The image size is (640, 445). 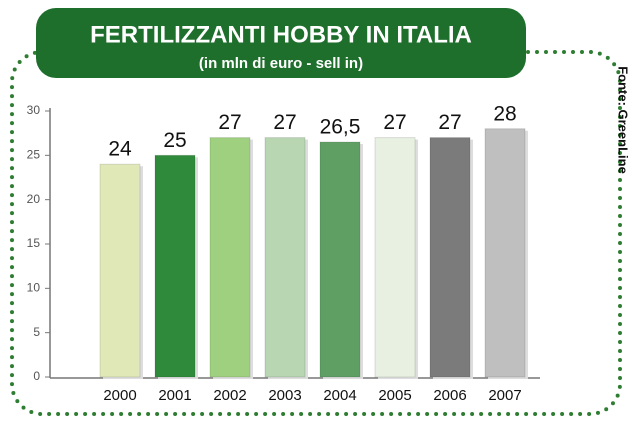 What do you see at coordinates (229, 395) in the screenshot?
I see `x-tick-label: 2002` at bounding box center [229, 395].